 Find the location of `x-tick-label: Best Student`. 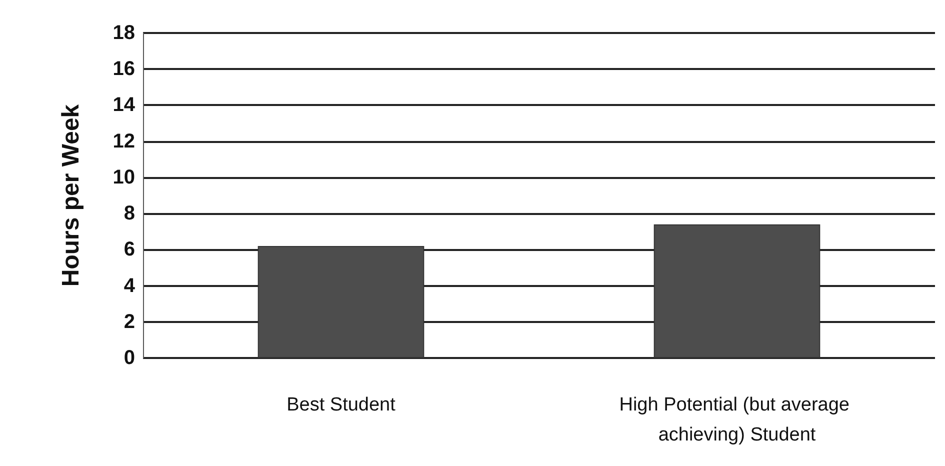

x-tick-label: Best Student is located at coordinates (341, 405).